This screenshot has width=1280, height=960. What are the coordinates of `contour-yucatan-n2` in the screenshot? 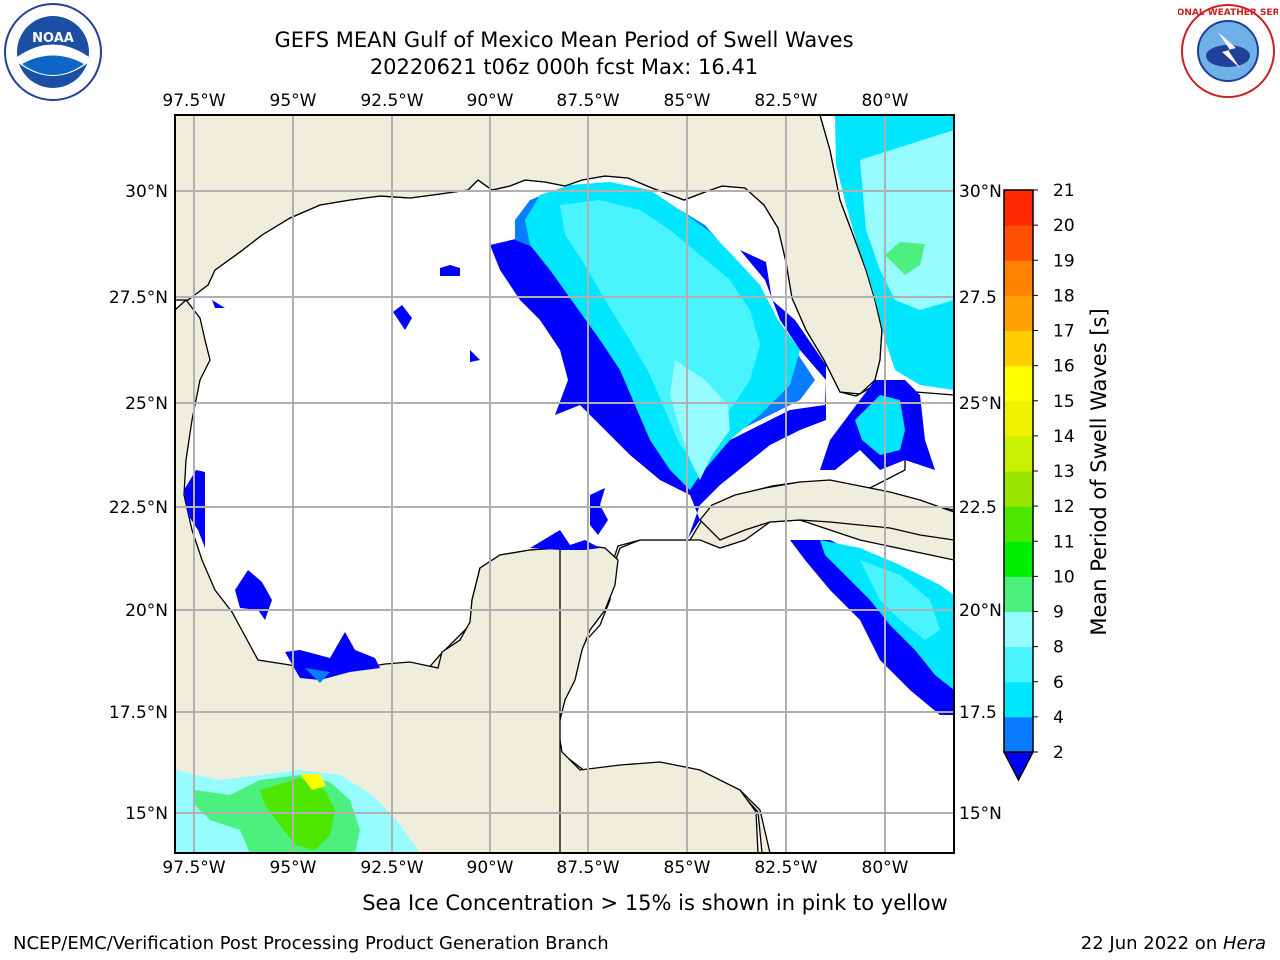 It's located at (599, 511).